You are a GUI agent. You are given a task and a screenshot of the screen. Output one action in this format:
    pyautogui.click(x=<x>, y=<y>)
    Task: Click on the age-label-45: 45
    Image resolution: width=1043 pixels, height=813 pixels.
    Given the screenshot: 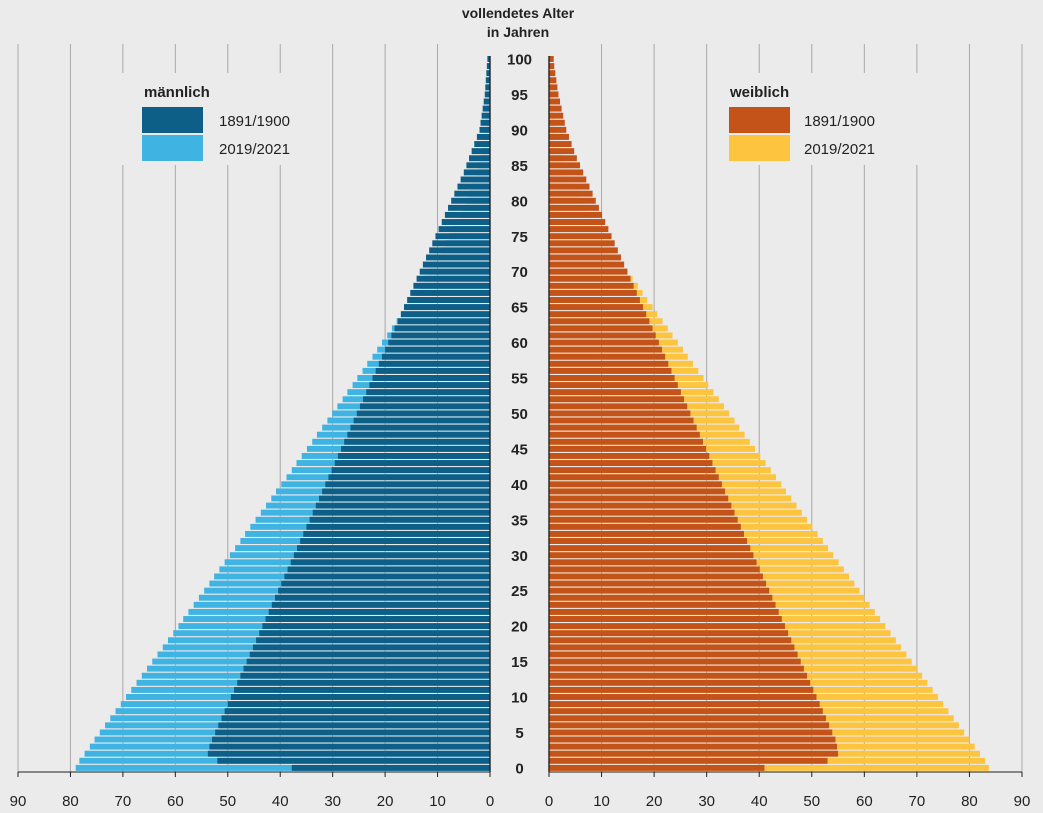 What is the action you would take?
    pyautogui.click(x=519, y=449)
    